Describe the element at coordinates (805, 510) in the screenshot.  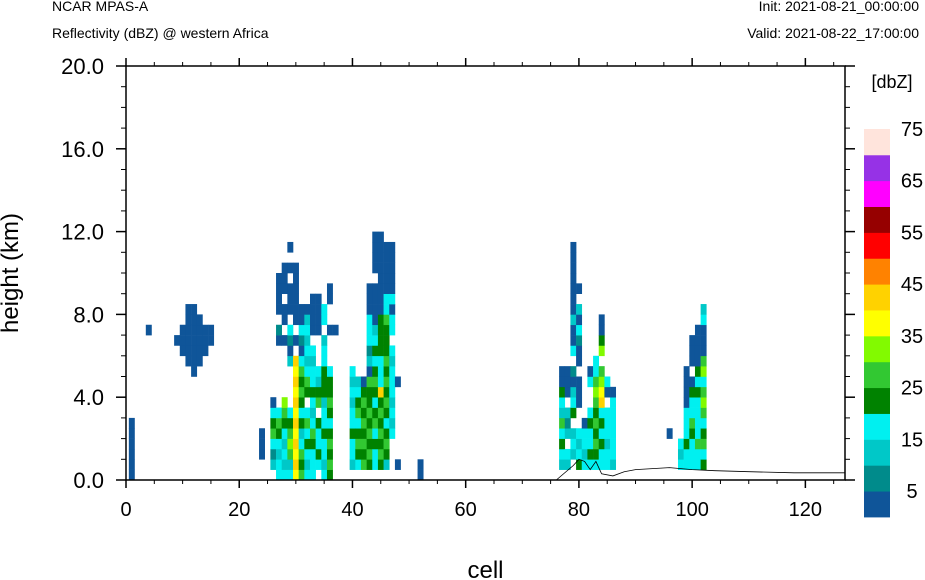
I see `x-tick-label: 120` at that location.